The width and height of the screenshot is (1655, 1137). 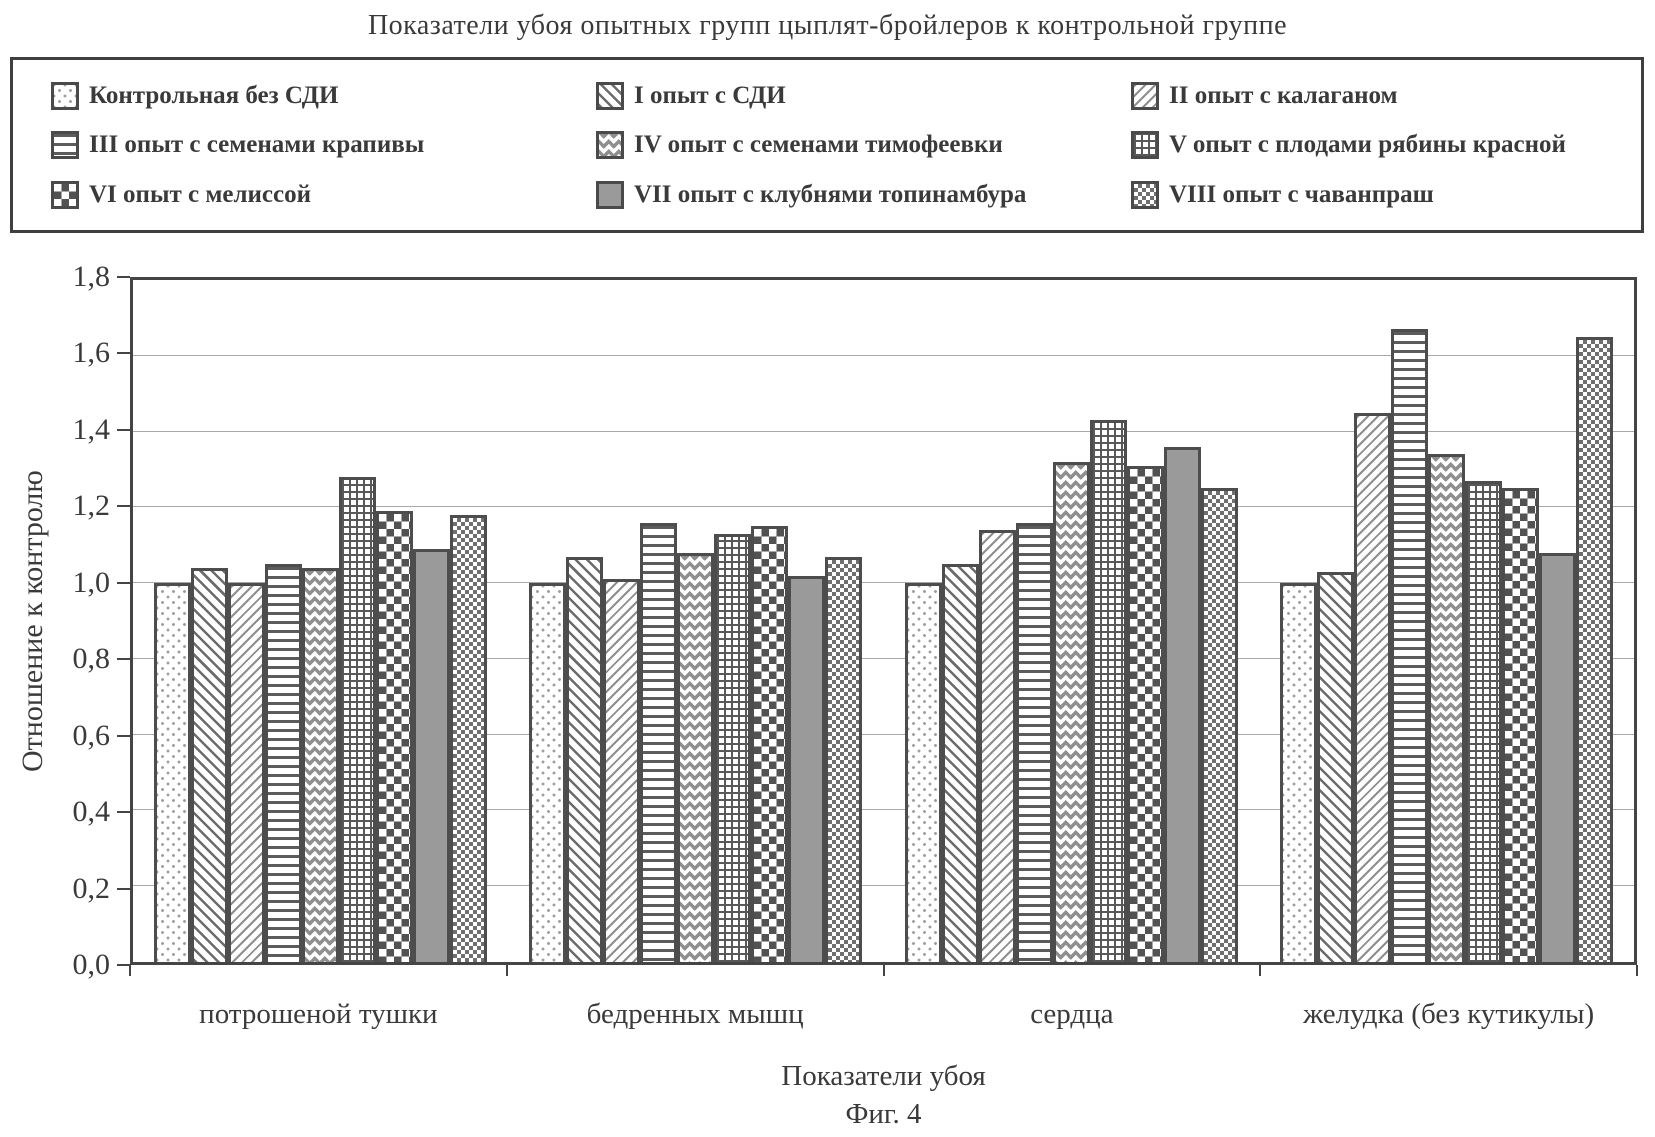 What do you see at coordinates (1145, 145) in the screenshot?
I see `legend-swatch-grid-icon` at bounding box center [1145, 145].